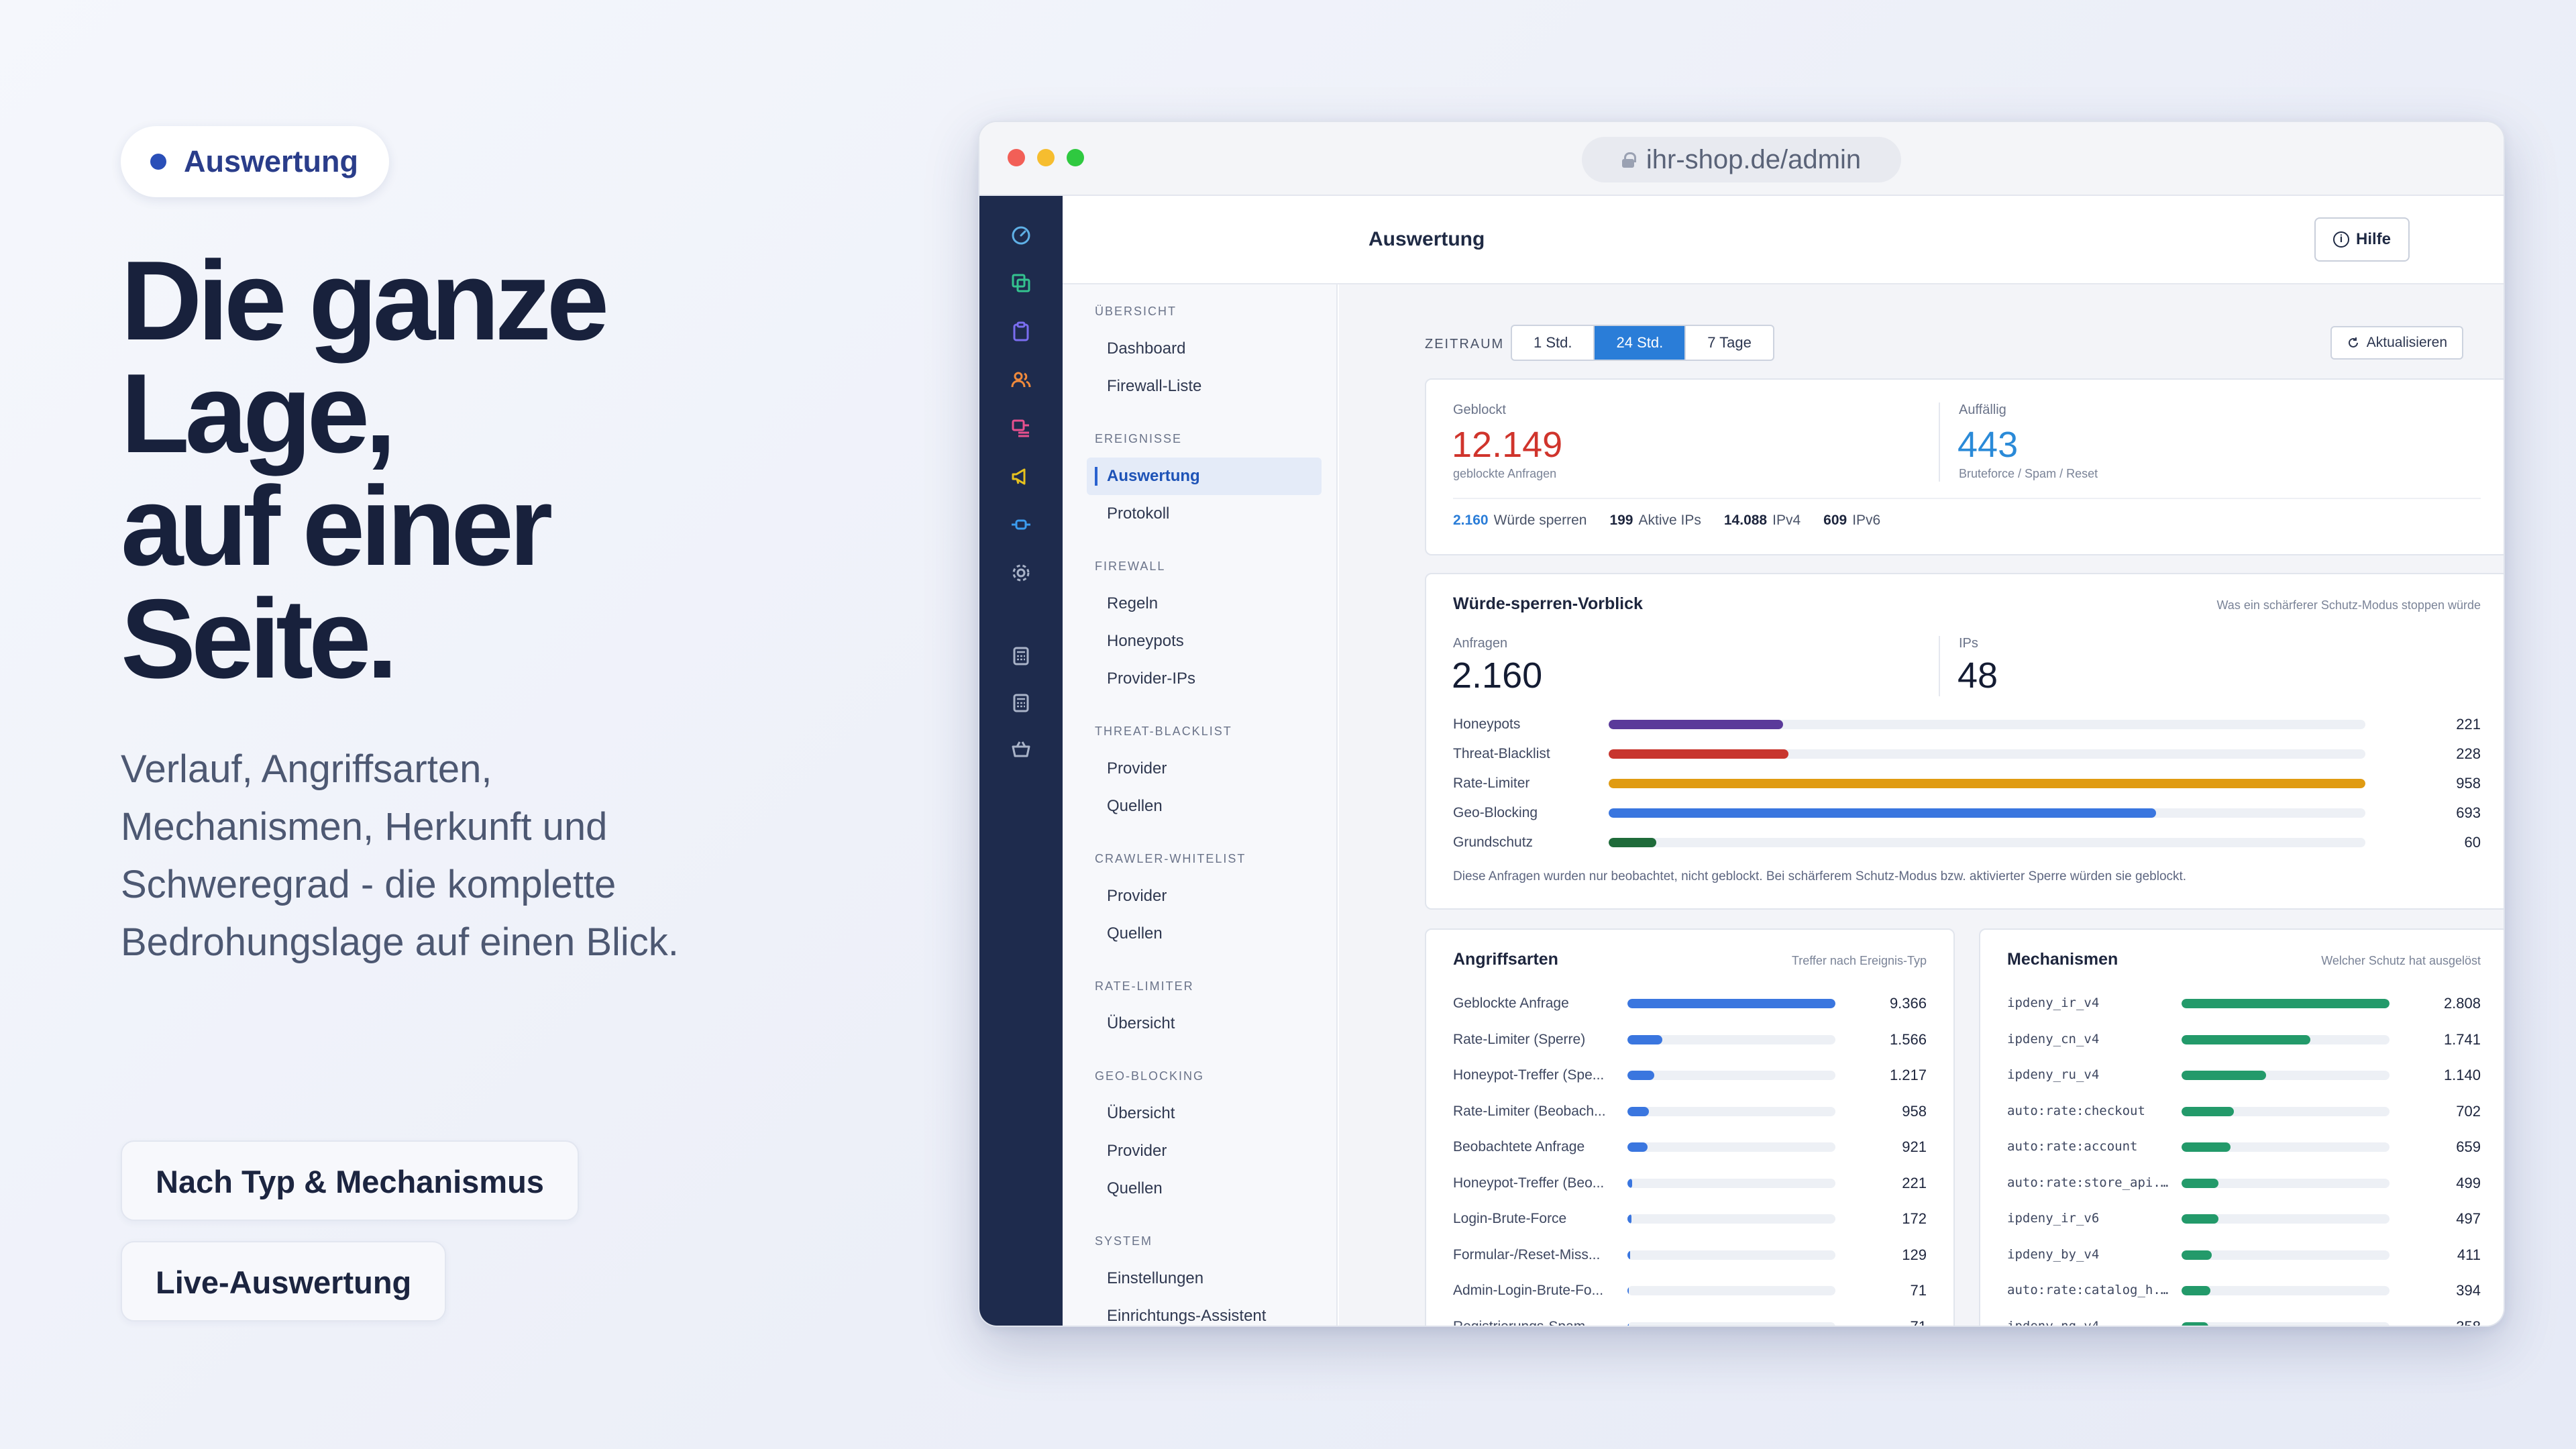  I want to click on range-button-7d: 7 Tage, so click(1729, 342).